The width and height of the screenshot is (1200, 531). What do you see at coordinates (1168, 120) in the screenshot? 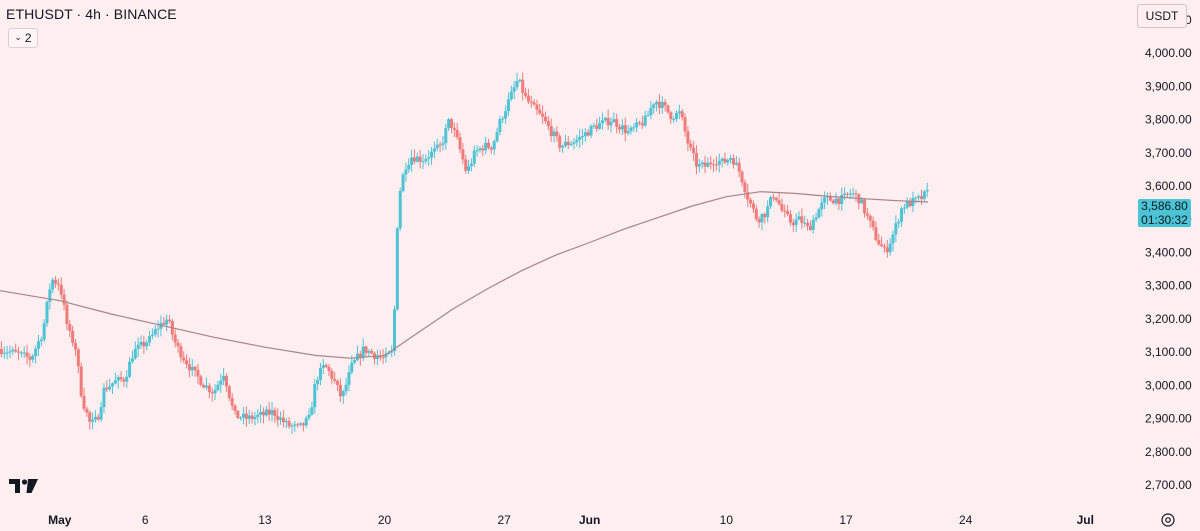
I see `price-tick-label: 3,800.00` at bounding box center [1168, 120].